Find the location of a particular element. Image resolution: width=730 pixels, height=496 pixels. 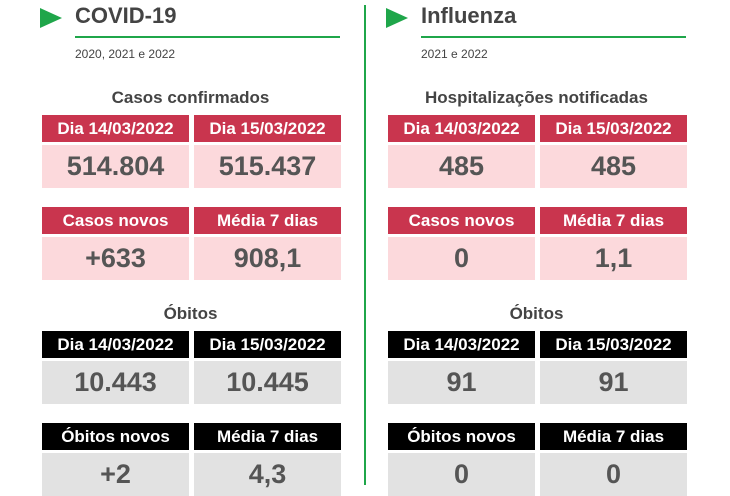

cell-value: 515.437 is located at coordinates (267, 166).